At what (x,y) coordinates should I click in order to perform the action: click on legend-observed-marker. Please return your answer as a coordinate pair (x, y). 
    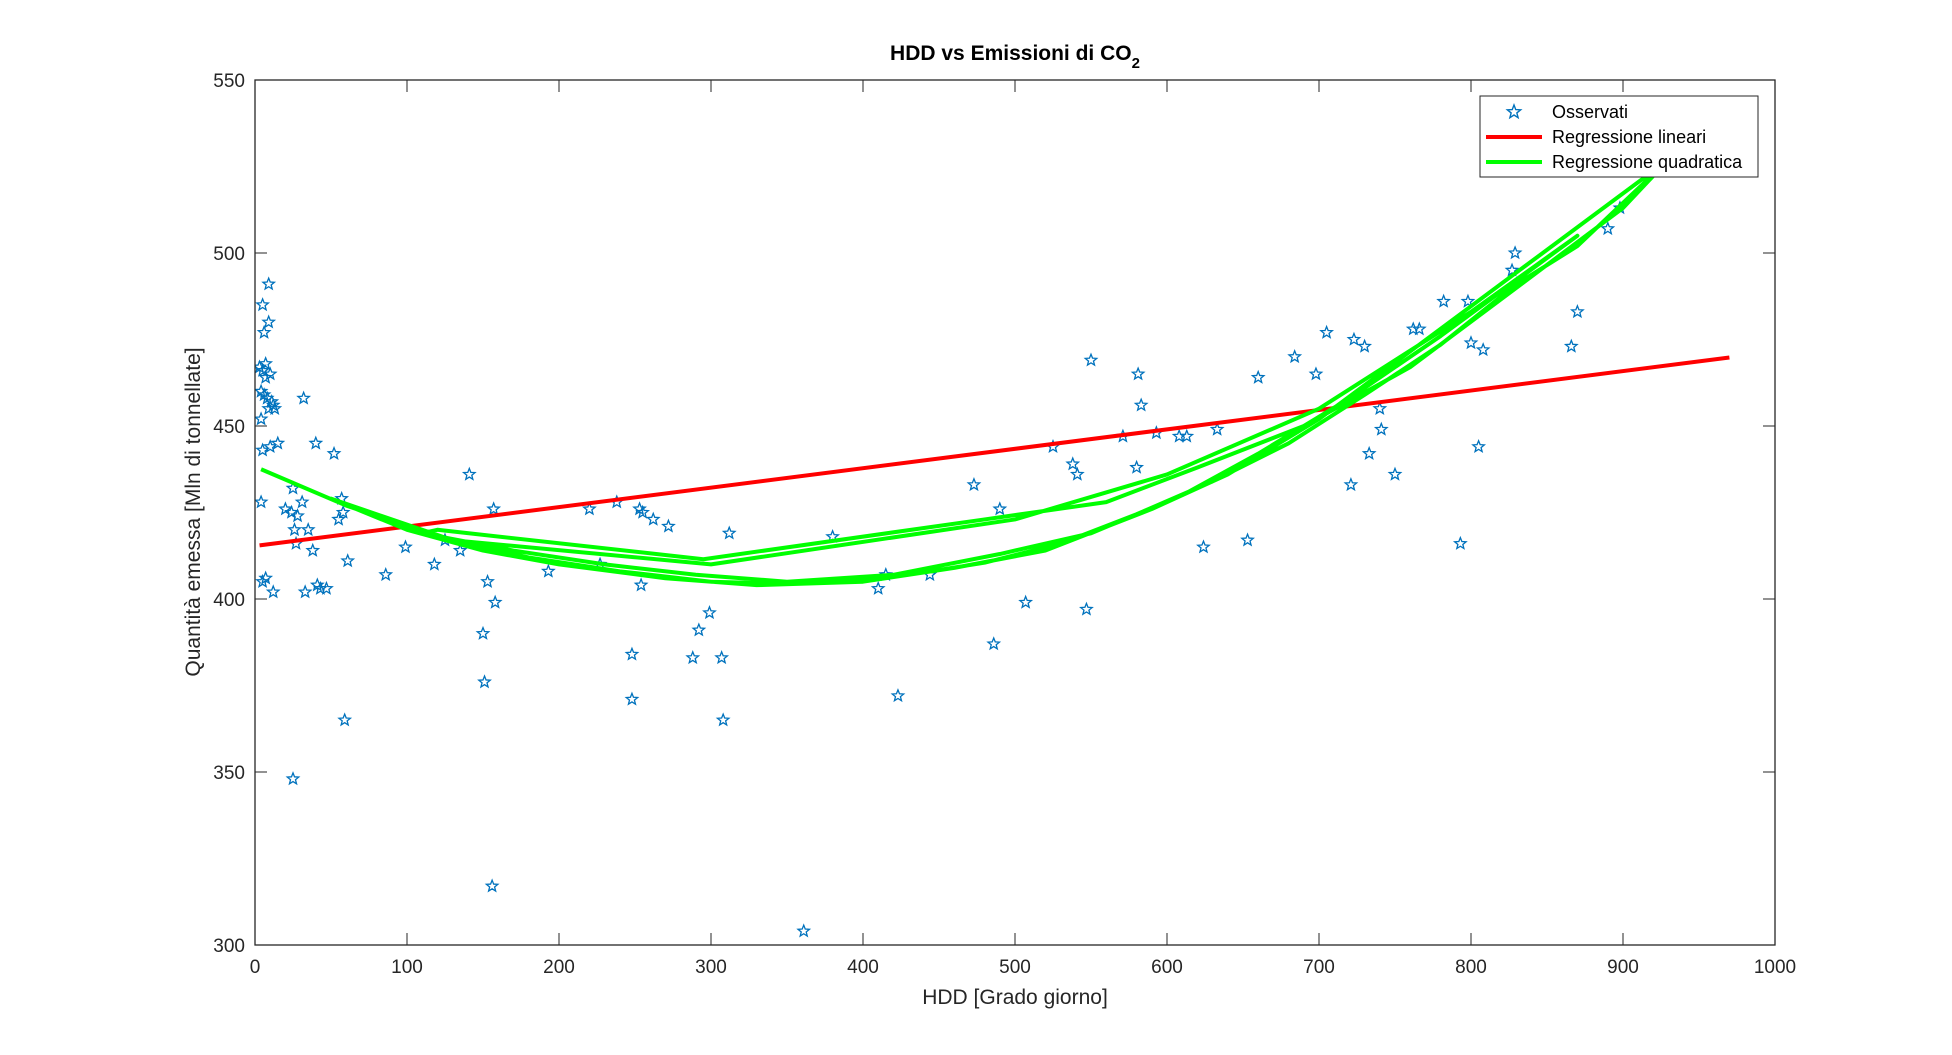
    Looking at the image, I should click on (1514, 111).